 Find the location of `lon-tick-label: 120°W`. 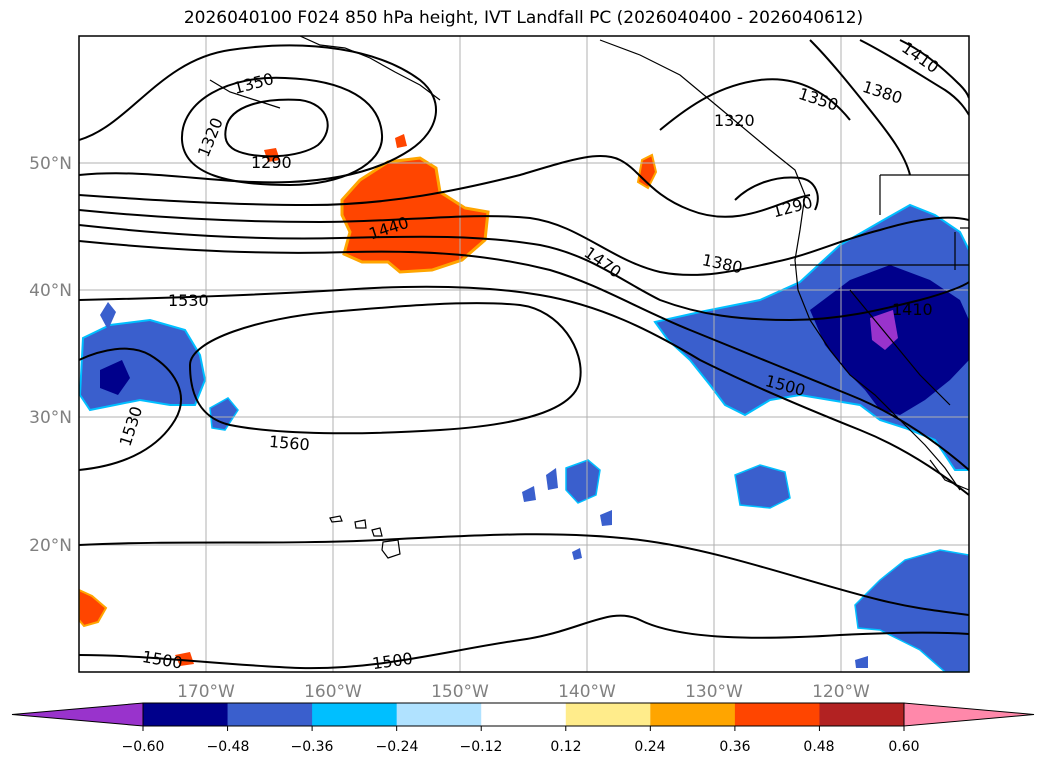

lon-tick-label: 120°W is located at coordinates (841, 692).